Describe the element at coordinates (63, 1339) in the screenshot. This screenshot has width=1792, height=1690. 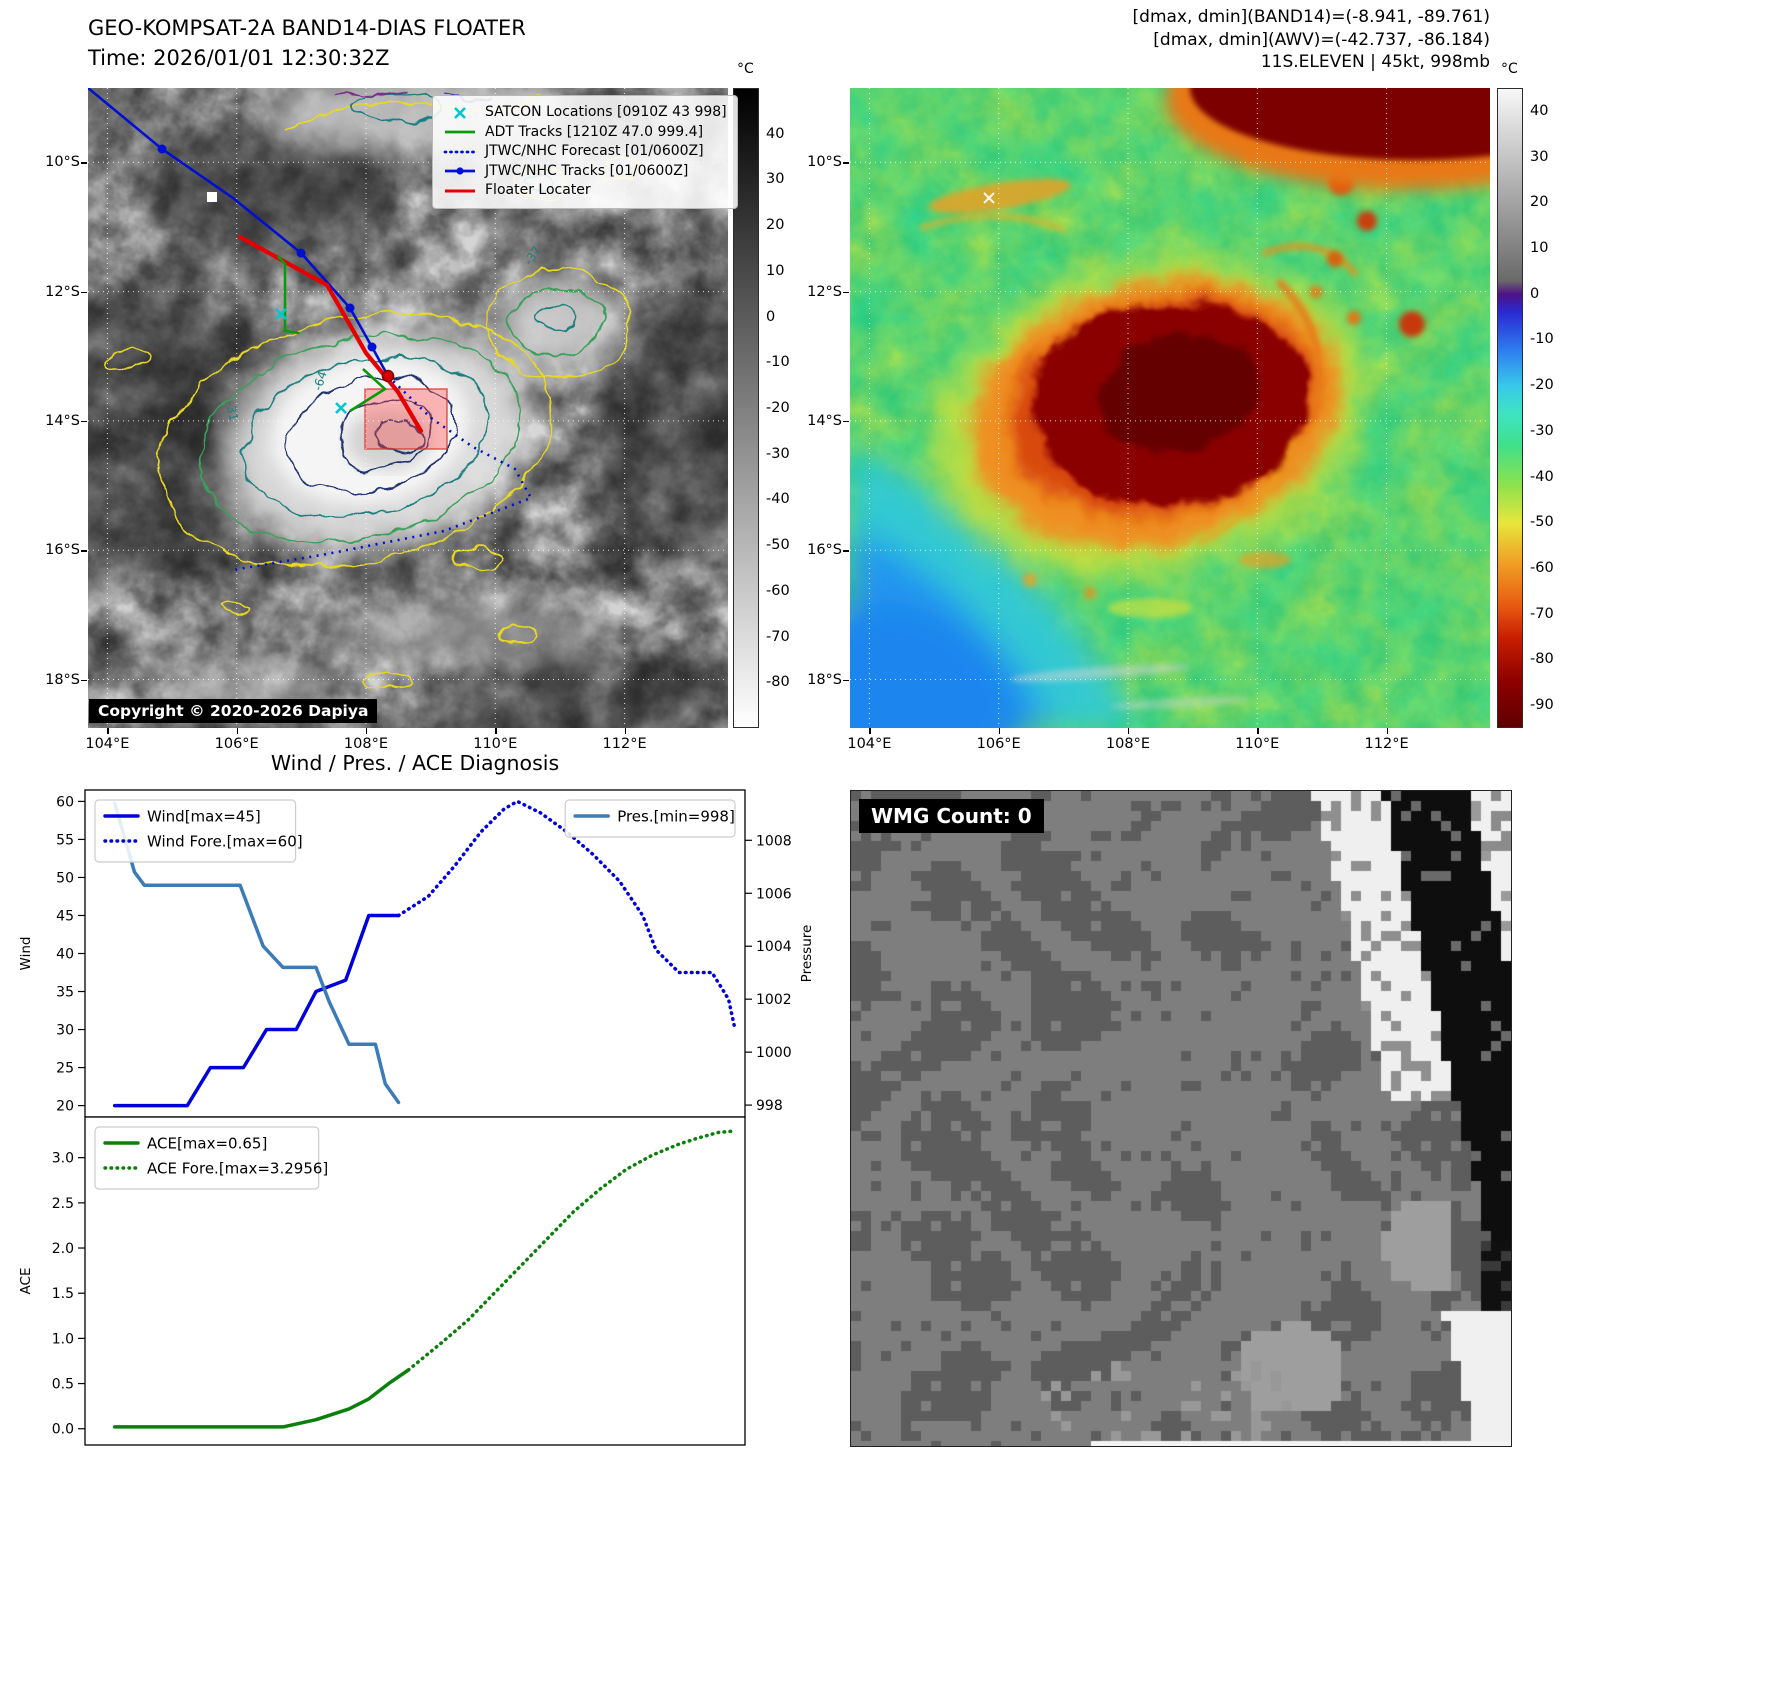
I see `y-tick-label: 1.0` at that location.